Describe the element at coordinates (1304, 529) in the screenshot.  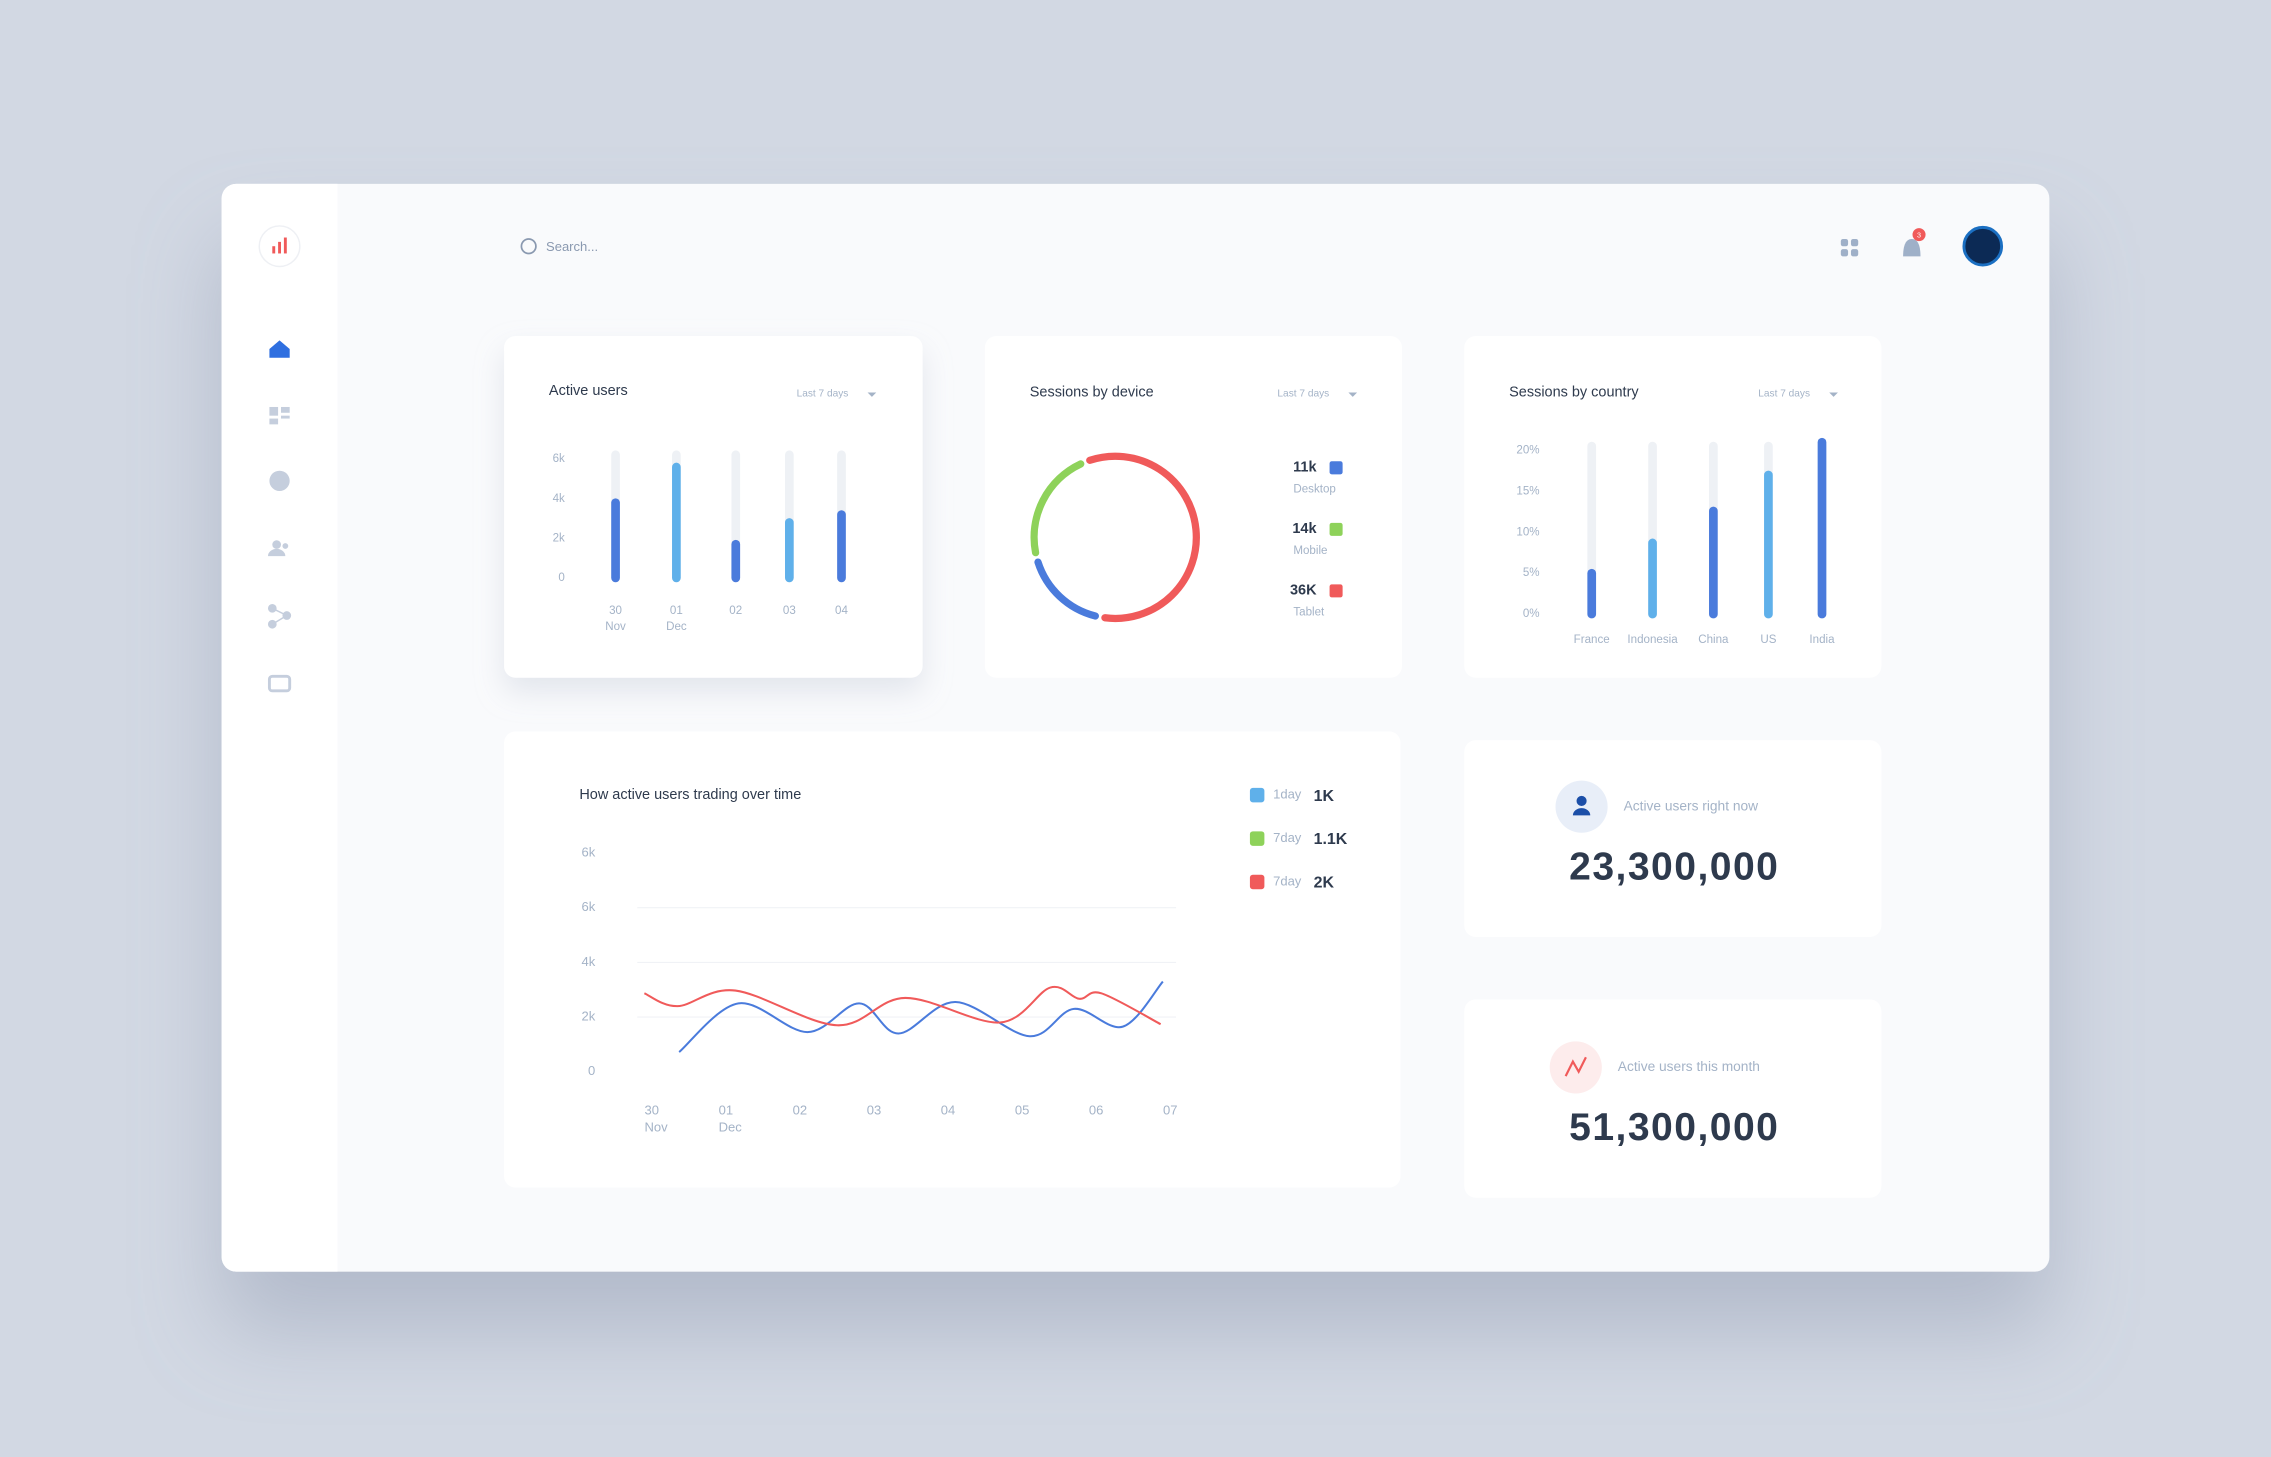
I see `legend-value: 14k` at that location.